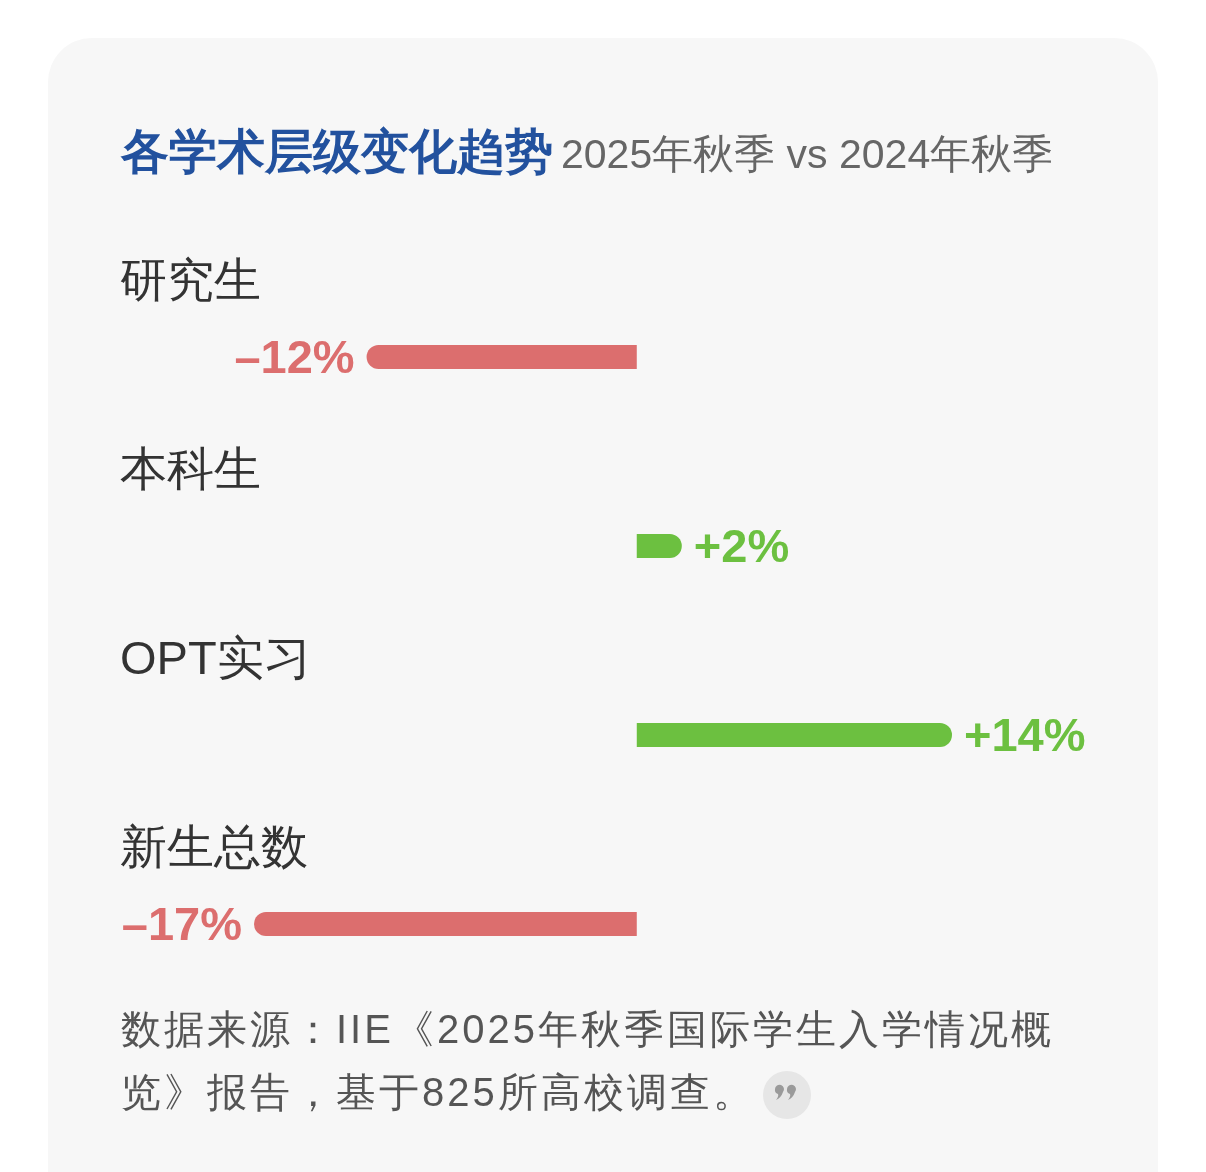  I want to click on y-tick-label: 本科生, so click(190, 469).